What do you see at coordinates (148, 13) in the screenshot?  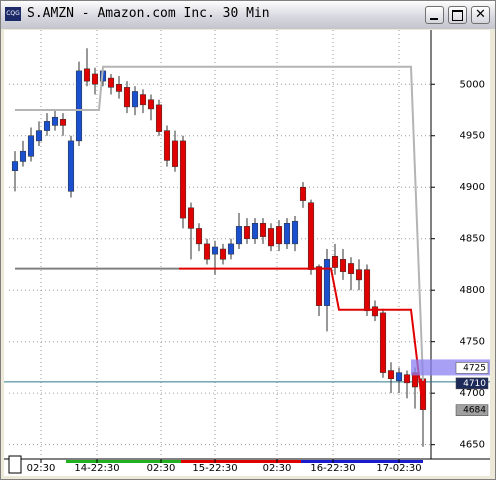 I see `window-title: S.AMZN - Amazon.com Inc. 30 Min` at bounding box center [148, 13].